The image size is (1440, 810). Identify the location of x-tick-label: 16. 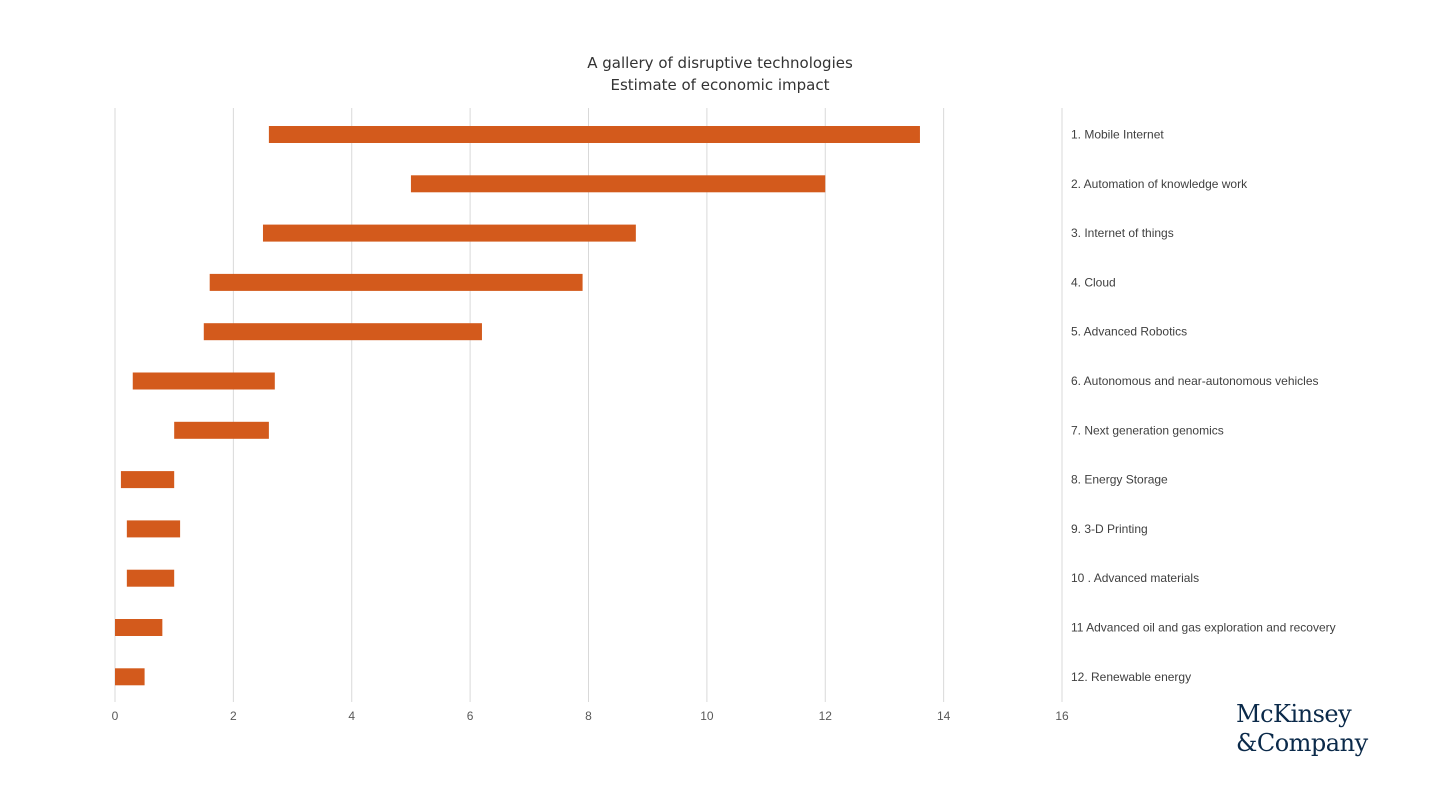
(1062, 716).